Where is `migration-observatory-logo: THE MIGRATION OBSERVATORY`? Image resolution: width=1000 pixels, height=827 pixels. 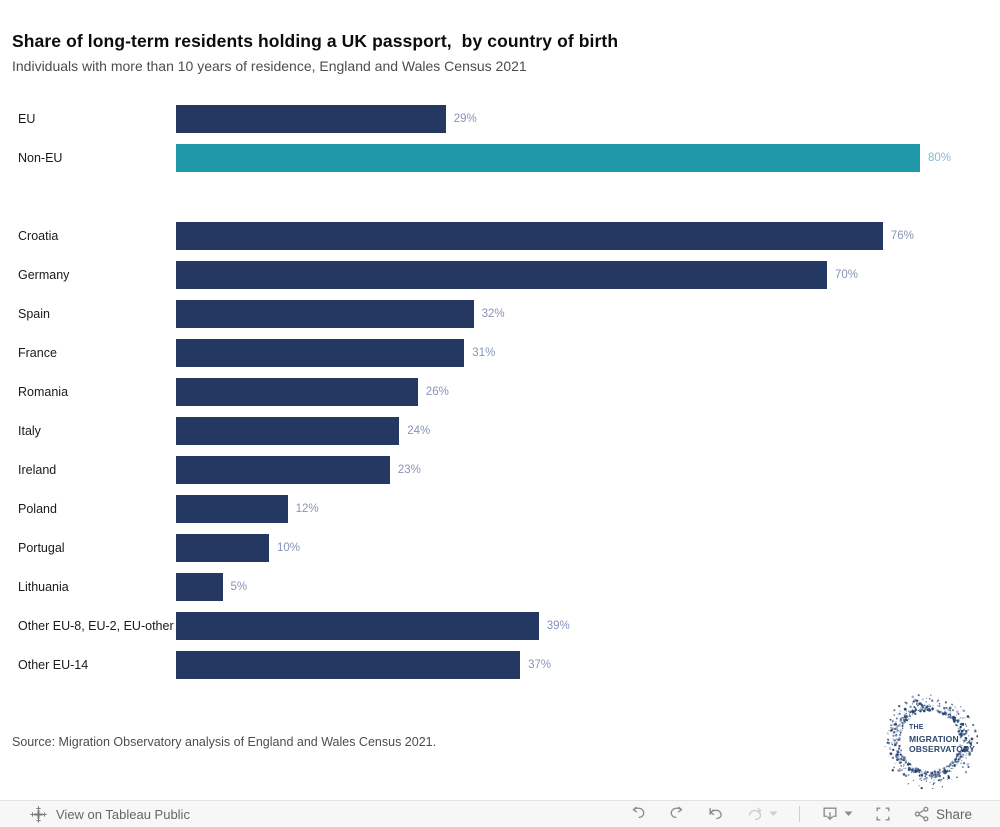 migration-observatory-logo: THE MIGRATION OBSERVATORY is located at coordinates (930, 741).